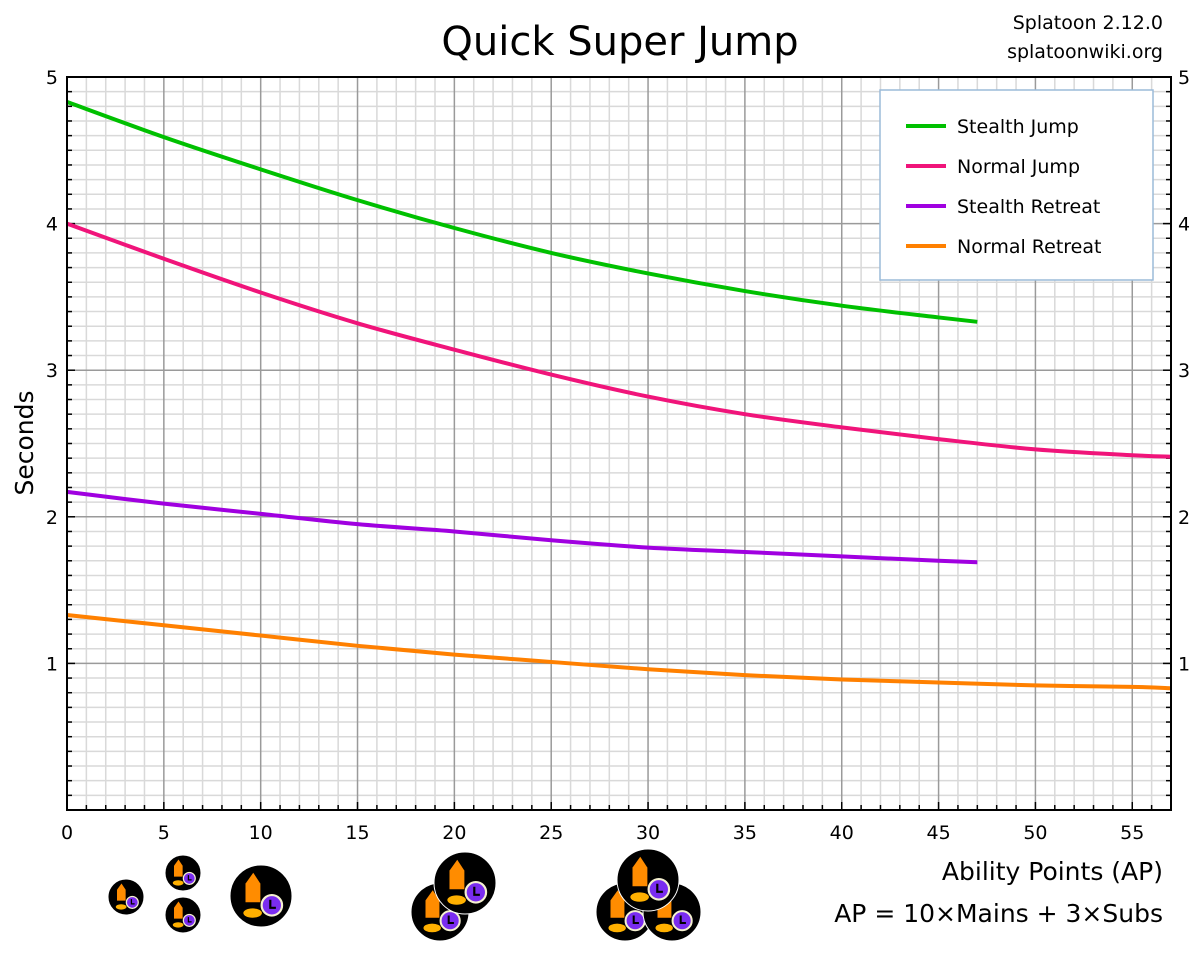 This screenshot has width=1200, height=956. What do you see at coordinates (745, 833) in the screenshot?
I see `x-tick-label: 35` at bounding box center [745, 833].